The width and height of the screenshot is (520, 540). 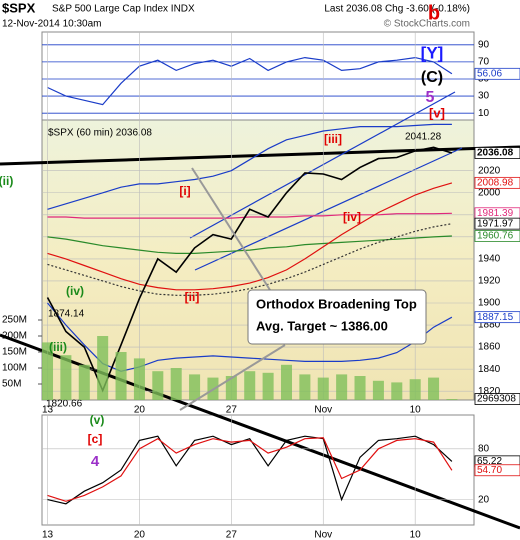 I want to click on value-label: 1960.76, so click(x=495, y=236).